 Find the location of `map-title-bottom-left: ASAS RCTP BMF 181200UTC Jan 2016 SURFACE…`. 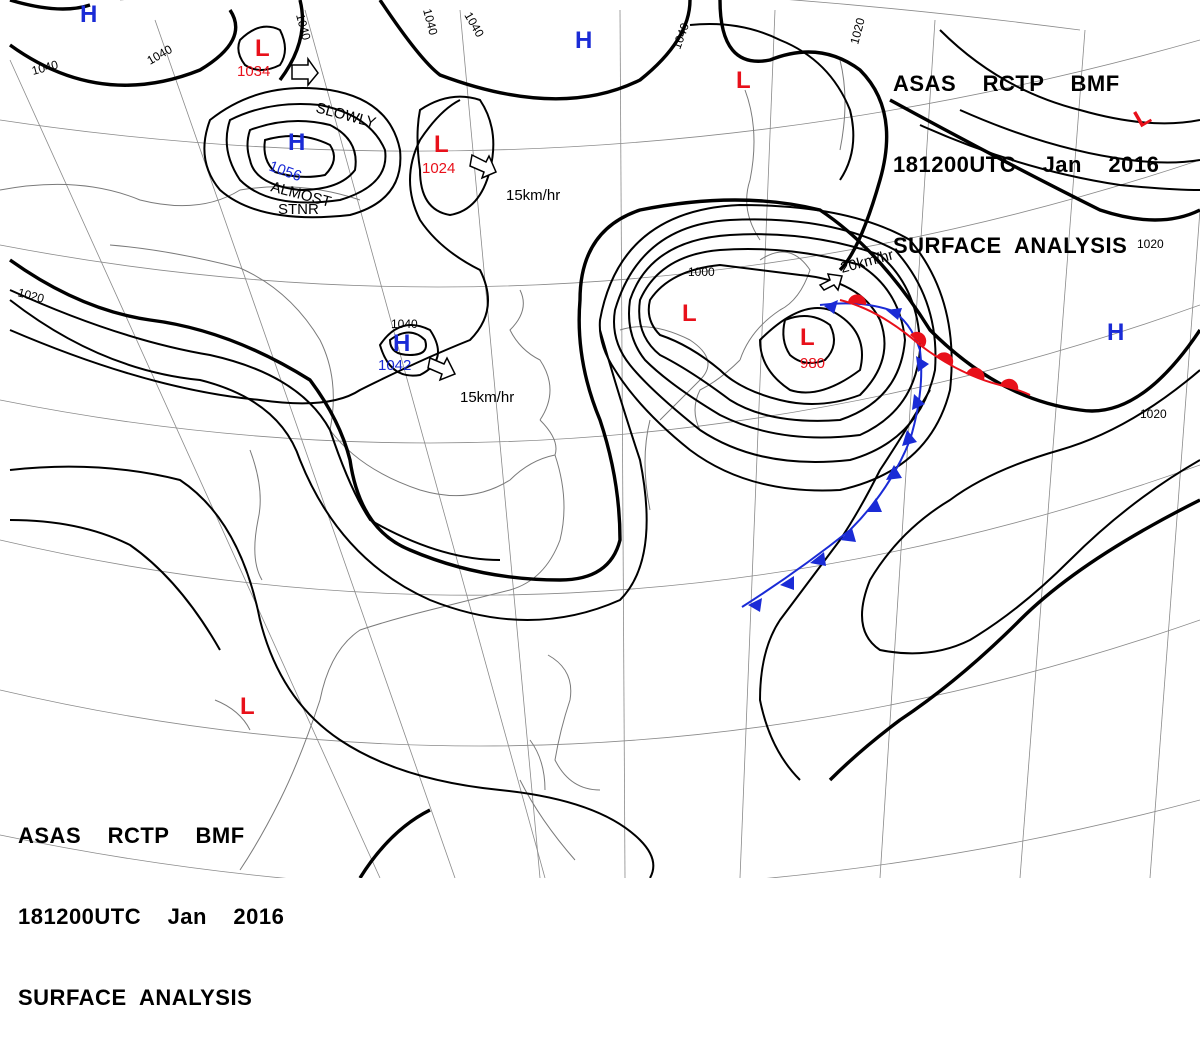

map-title-bottom-left: ASAS RCTP BMF 181200UTC Jan 2016 SURFACE… is located at coordinates (151, 903).